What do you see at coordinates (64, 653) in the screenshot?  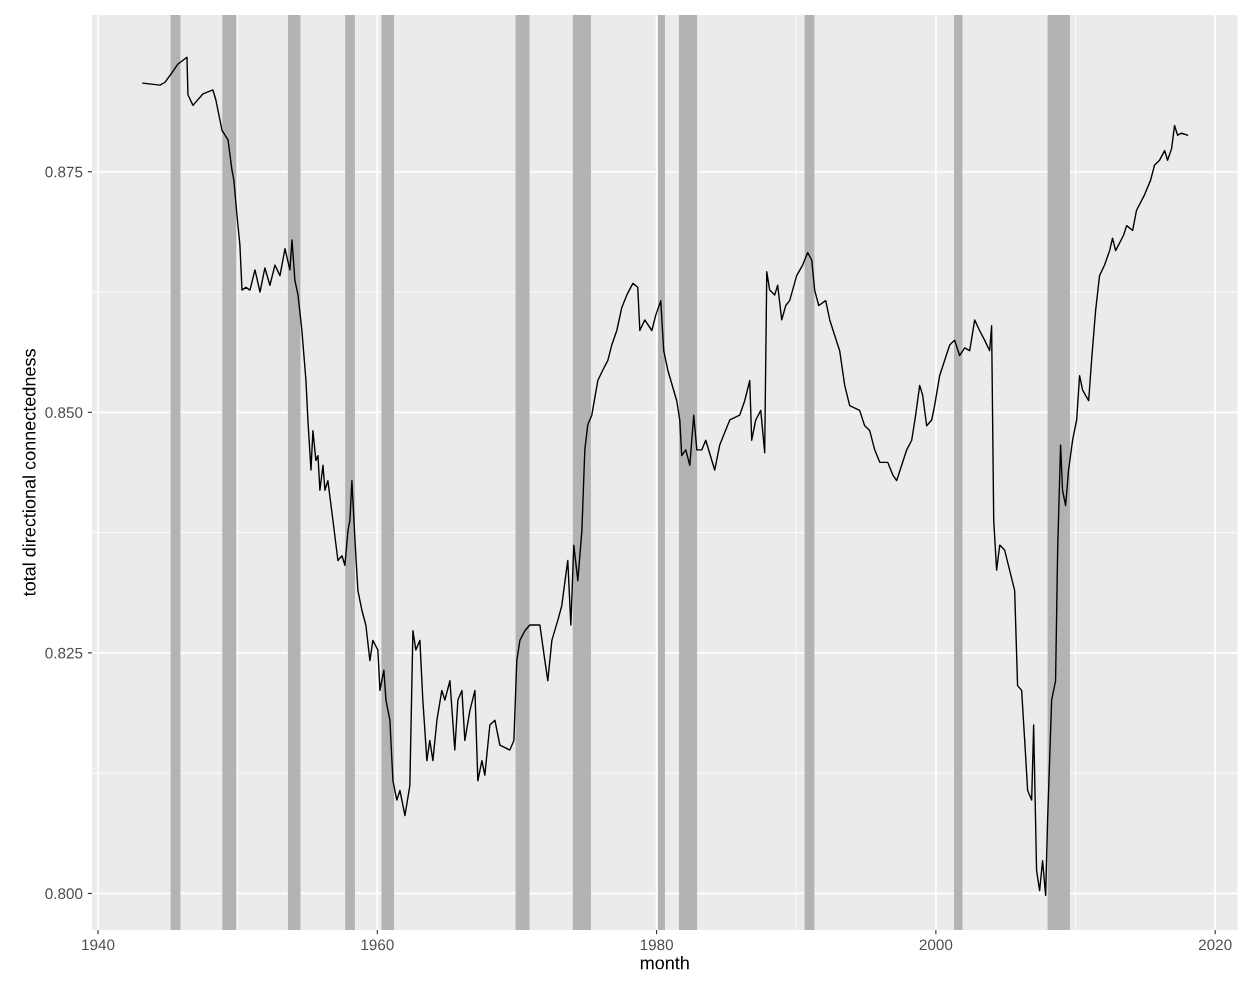 I see `y-tick-label: 0.825` at bounding box center [64, 653].